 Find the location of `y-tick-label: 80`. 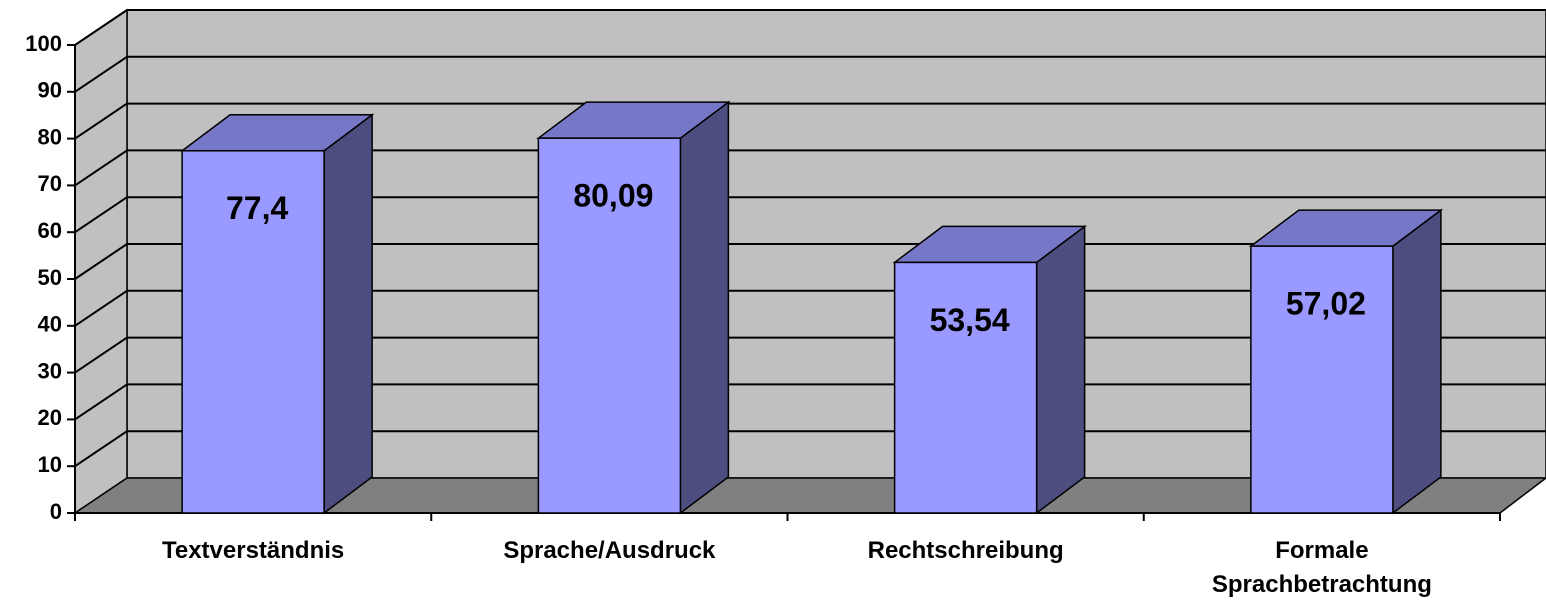

y-tick-label: 80 is located at coordinates (50, 136).